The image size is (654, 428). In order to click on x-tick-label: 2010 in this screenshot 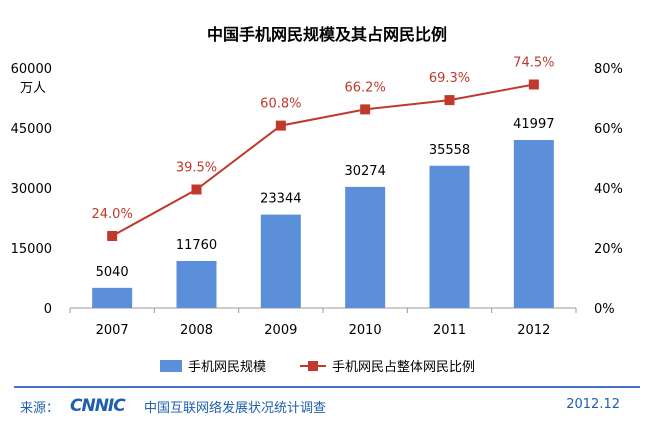, I will do `click(365, 330)`.